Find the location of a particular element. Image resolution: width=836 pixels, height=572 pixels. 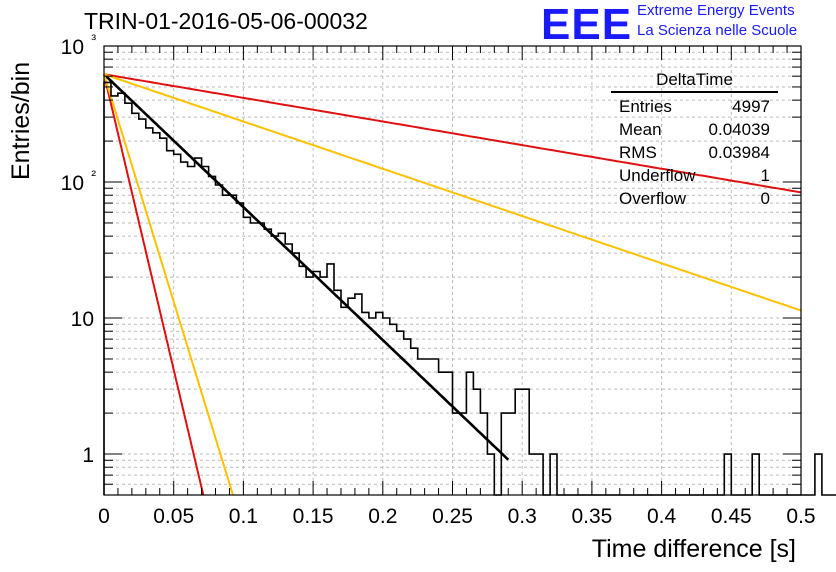

y-tick-label: 1 is located at coordinates (88, 455).